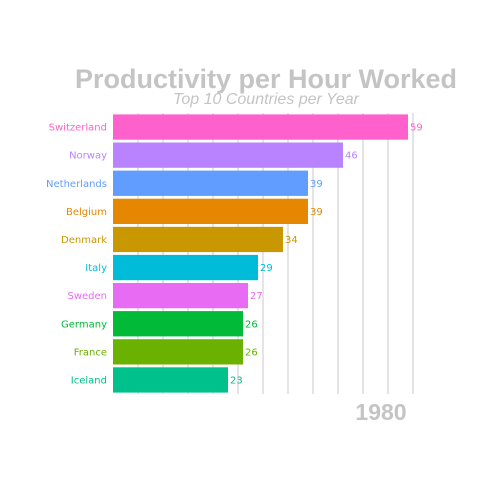 This screenshot has height=480, width=480. What do you see at coordinates (90, 352) in the screenshot?
I see `category-label-france: France` at bounding box center [90, 352].